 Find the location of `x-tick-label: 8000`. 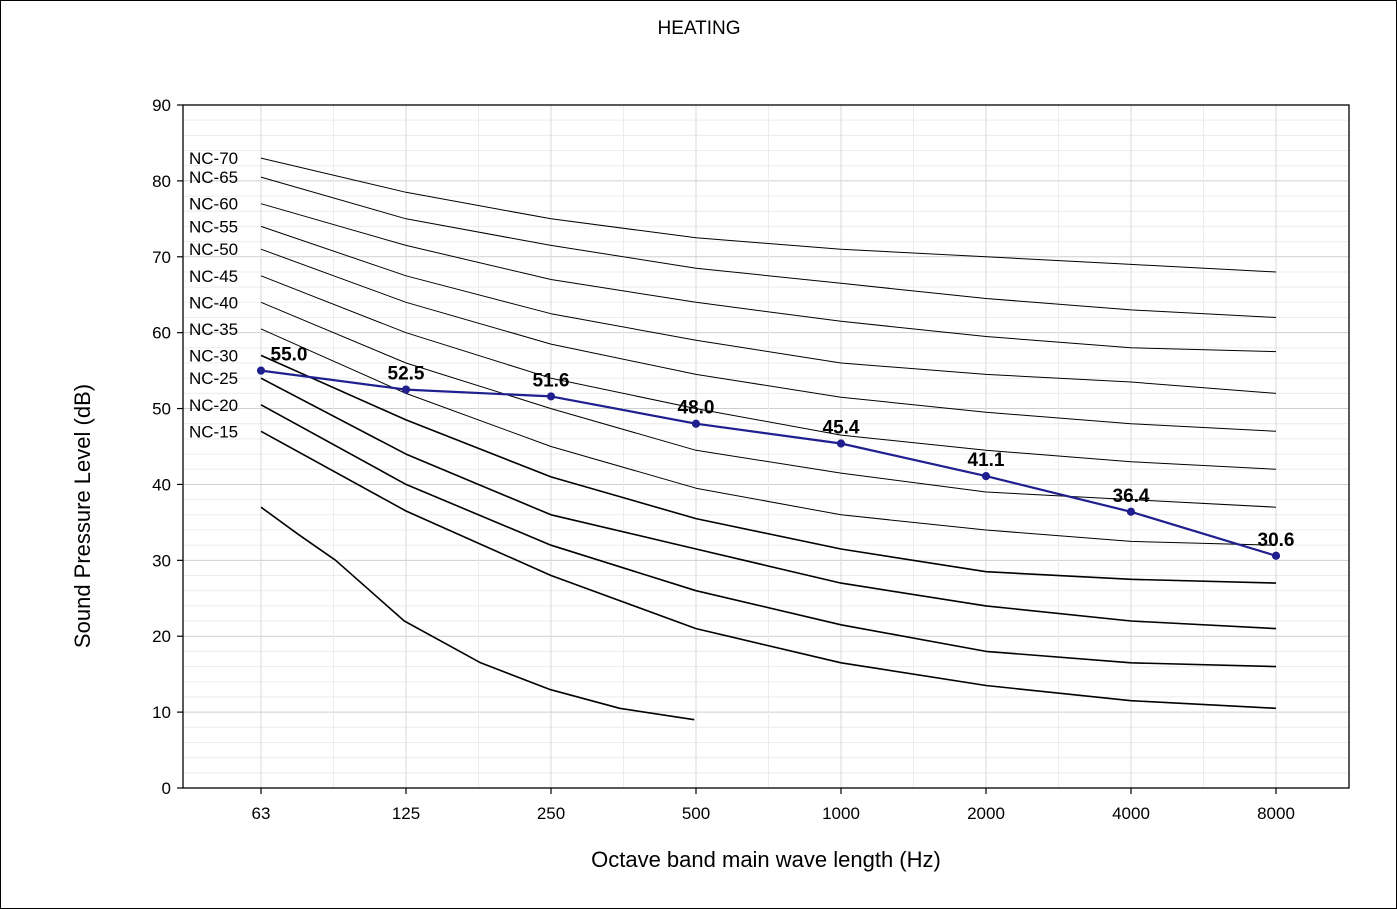

x-tick-label: 8000 is located at coordinates (1276, 813).